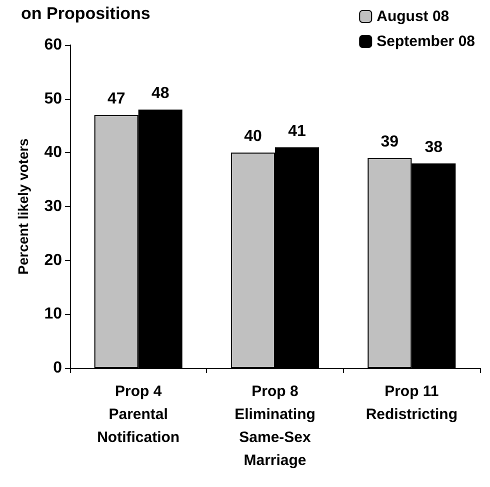  What do you see at coordinates (297, 131) in the screenshot?
I see `data-label: 41` at bounding box center [297, 131].